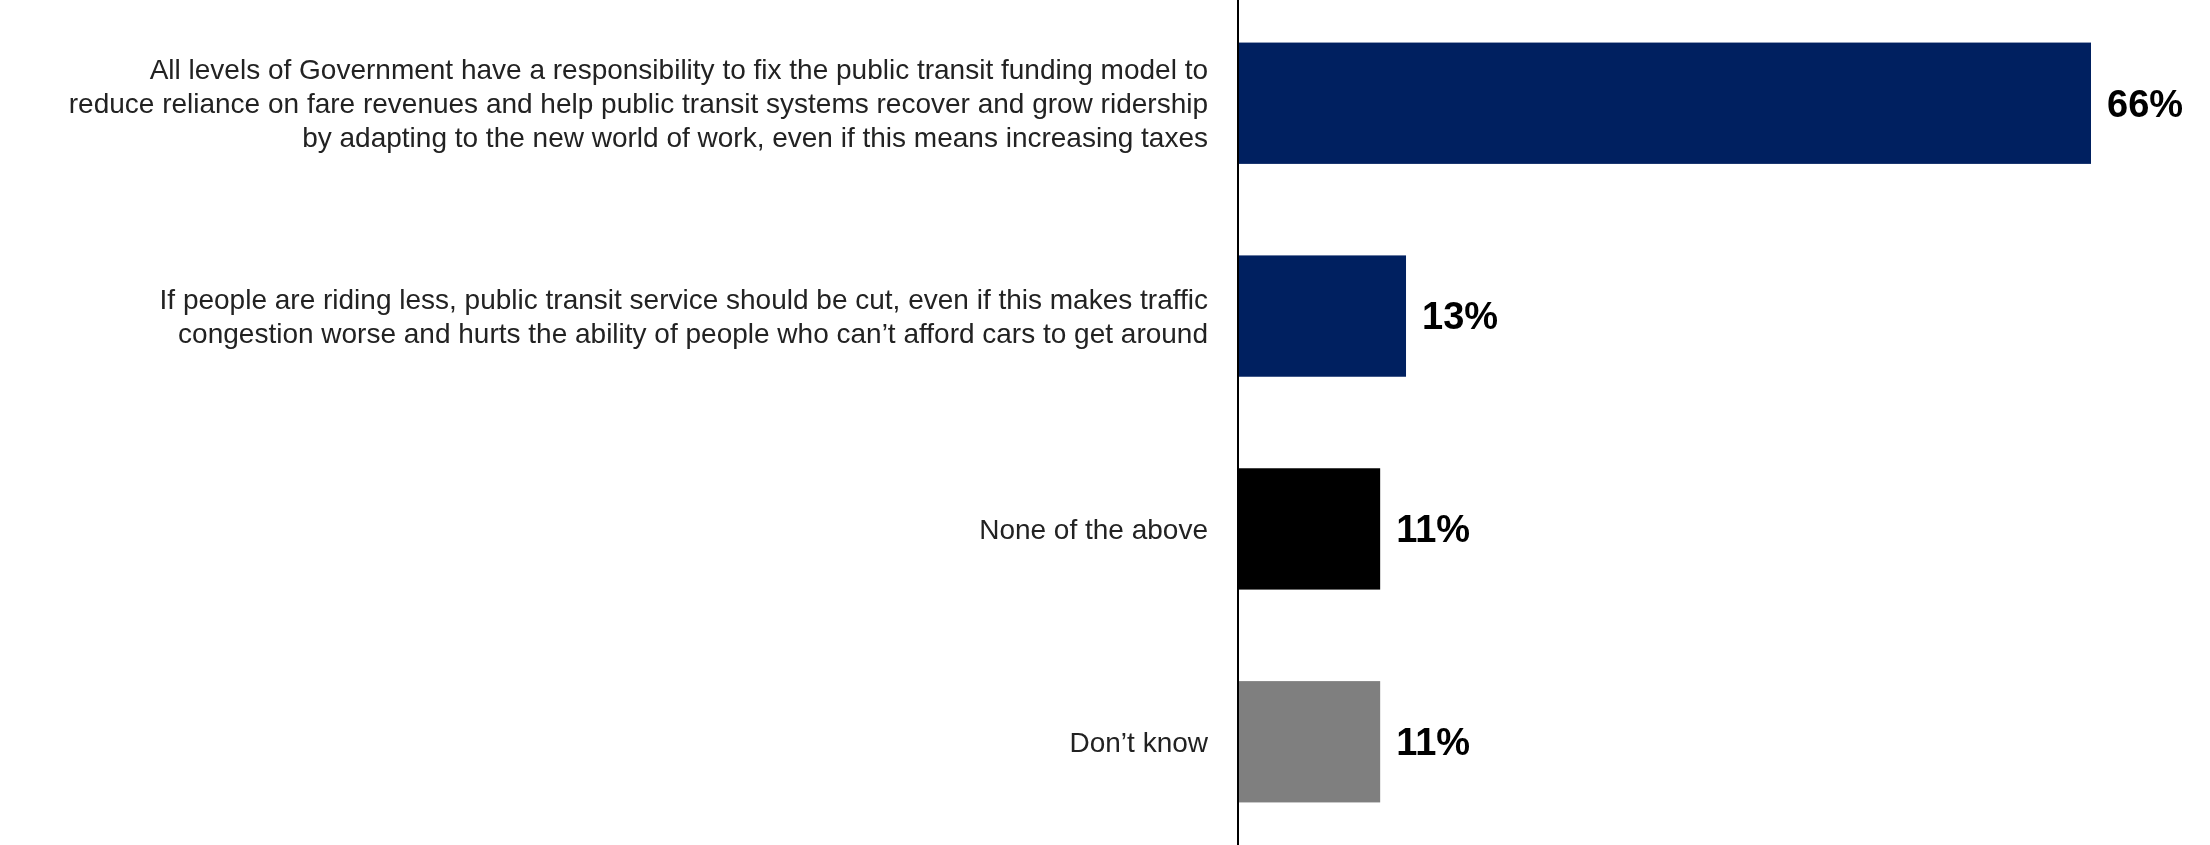 This screenshot has height=845, width=2210. Describe the element at coordinates (1093, 529) in the screenshot. I see `y-tick-label: None of the above` at that location.